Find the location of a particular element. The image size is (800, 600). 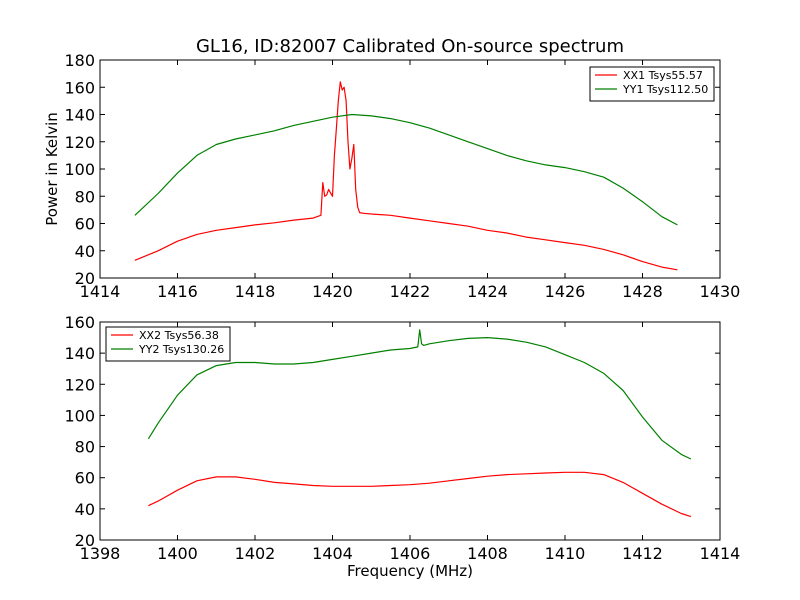

top-y-tick-label: 140 is located at coordinates (79, 115).